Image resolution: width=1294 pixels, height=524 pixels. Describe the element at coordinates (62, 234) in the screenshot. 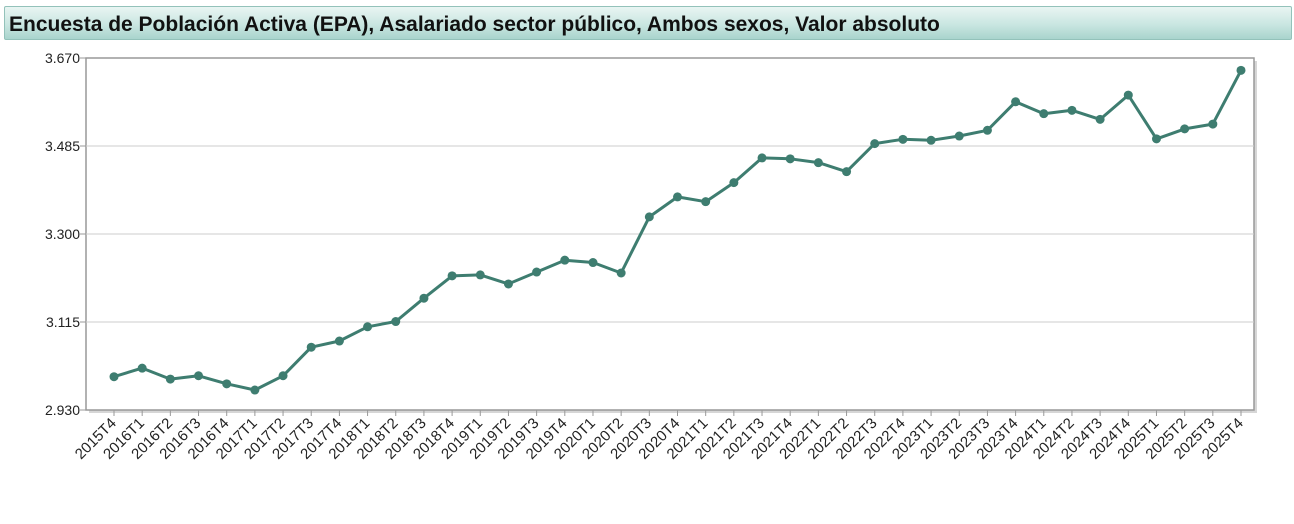

I see `y-tick-label: 3.300` at that location.